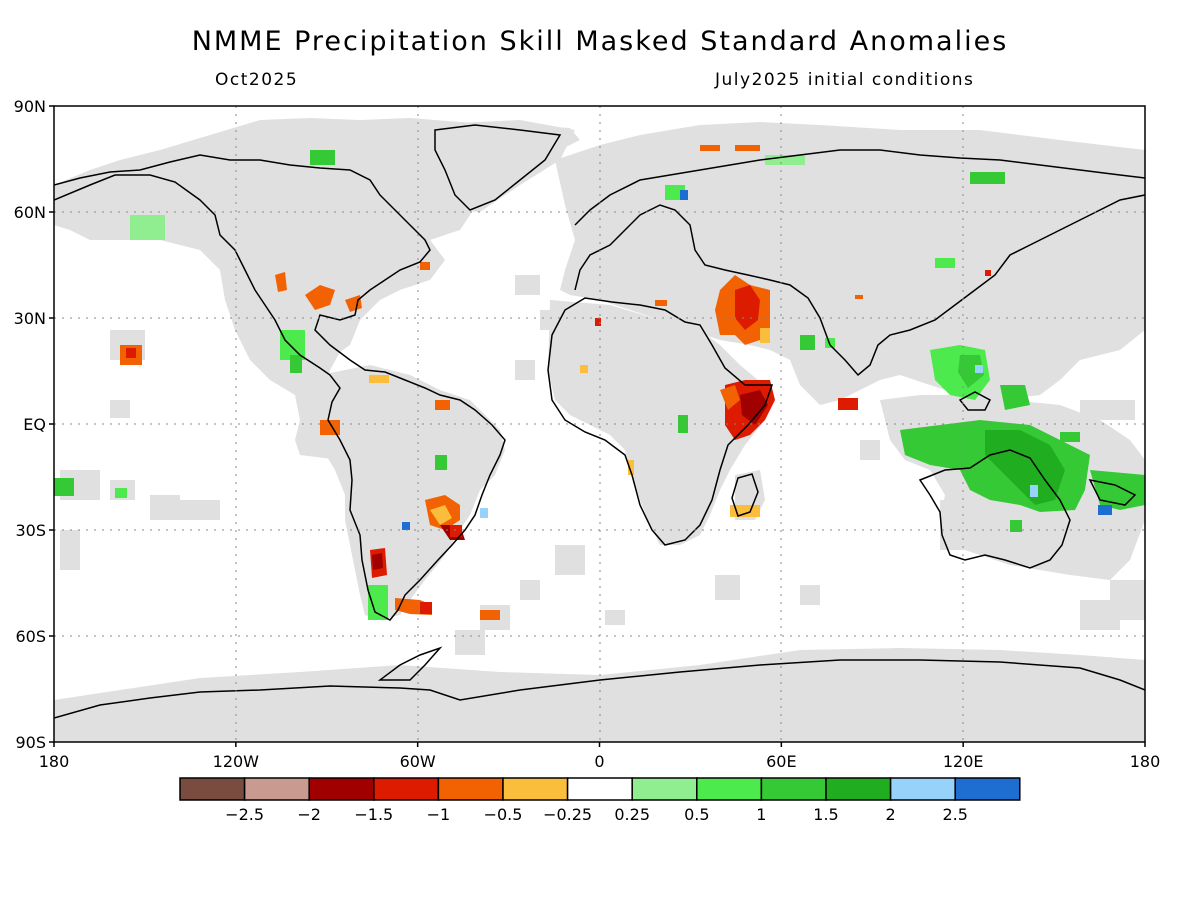  Describe the element at coordinates (418, 761) in the screenshot. I see `lon-label: 60W` at that location.